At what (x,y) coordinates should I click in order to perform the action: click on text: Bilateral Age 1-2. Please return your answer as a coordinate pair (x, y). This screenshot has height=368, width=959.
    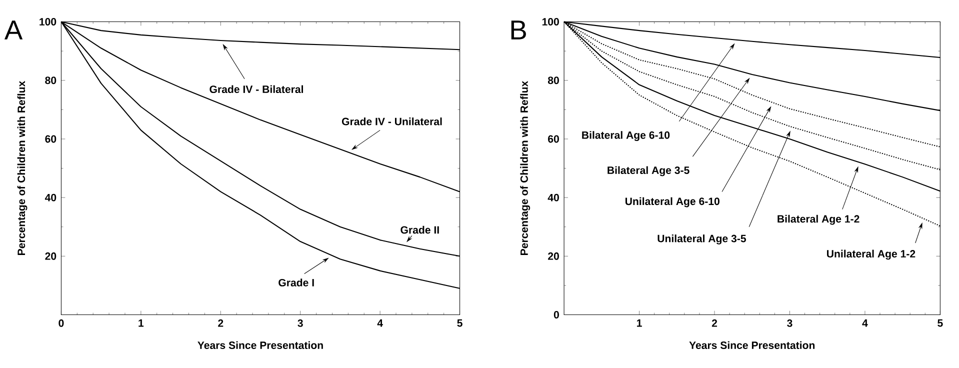
    Looking at the image, I should click on (819, 219).